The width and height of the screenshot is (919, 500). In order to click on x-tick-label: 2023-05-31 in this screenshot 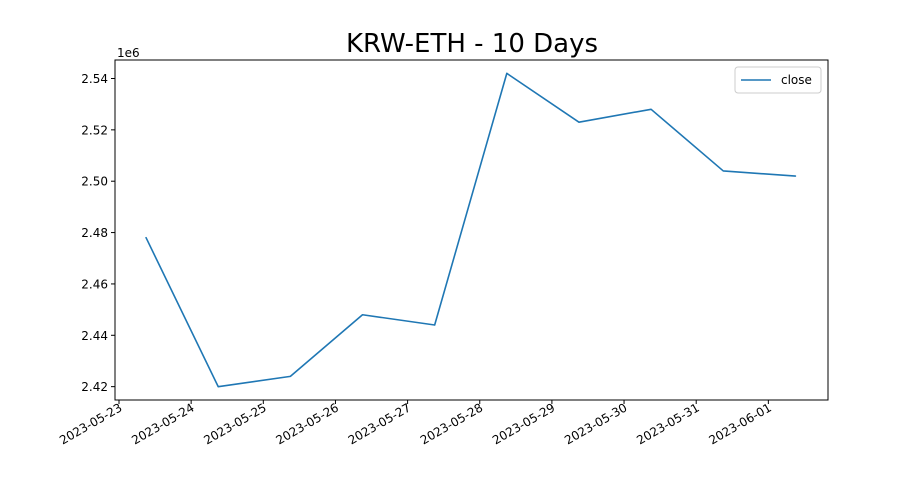, I will do `click(667, 423)`.